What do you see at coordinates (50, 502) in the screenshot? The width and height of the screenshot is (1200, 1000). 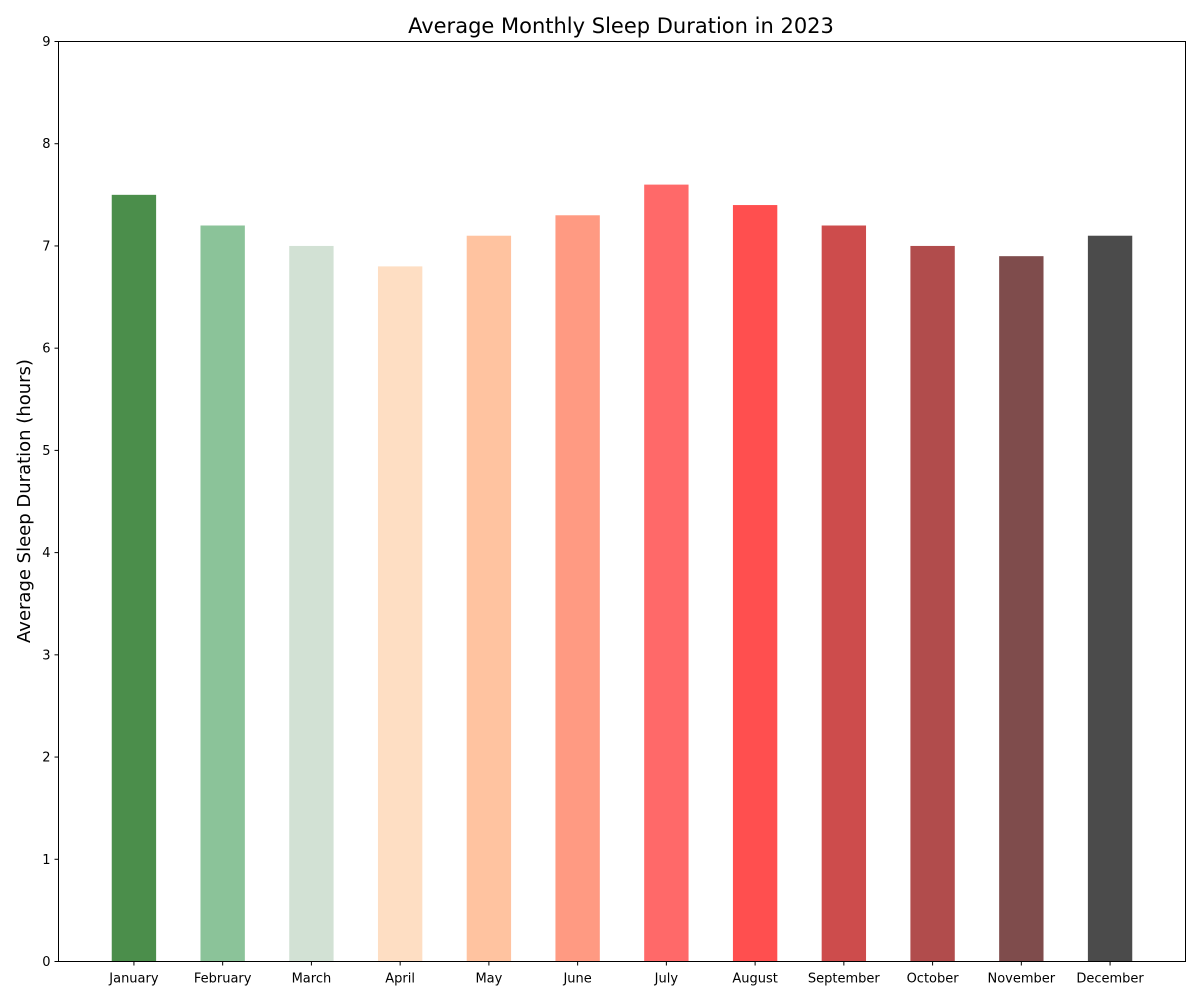 I see `y-axis-ticks: 0 1 2 3 4 5 6 7 8 9` at bounding box center [50, 502].